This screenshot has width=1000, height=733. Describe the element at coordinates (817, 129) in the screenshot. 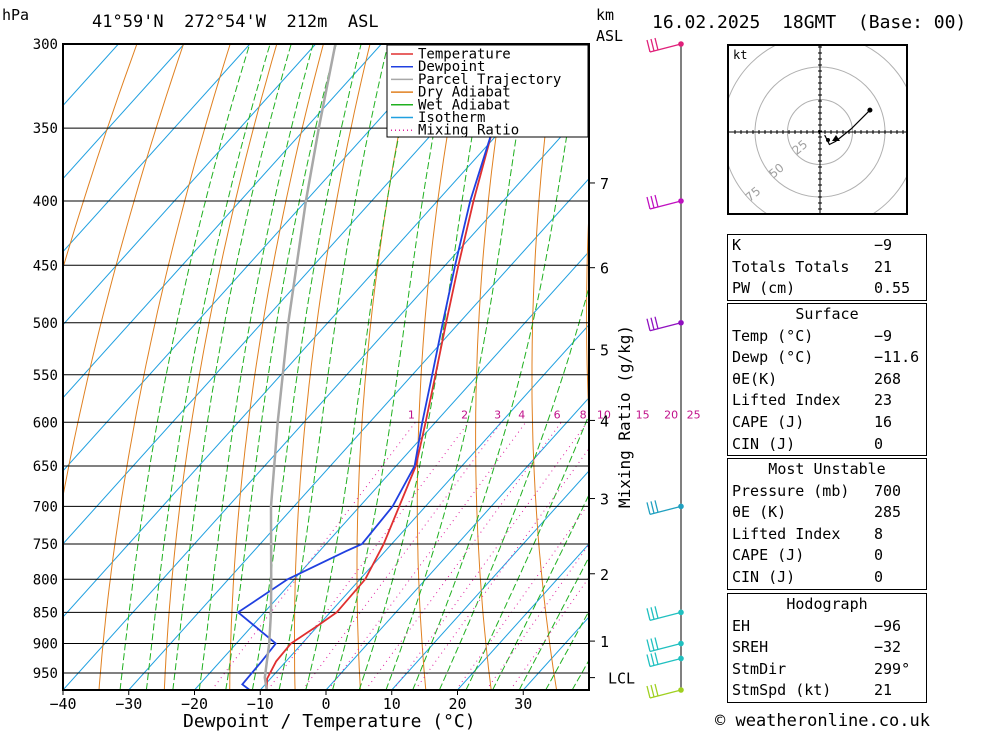

I see `hodograph-panel: kt 25 50 75` at that location.